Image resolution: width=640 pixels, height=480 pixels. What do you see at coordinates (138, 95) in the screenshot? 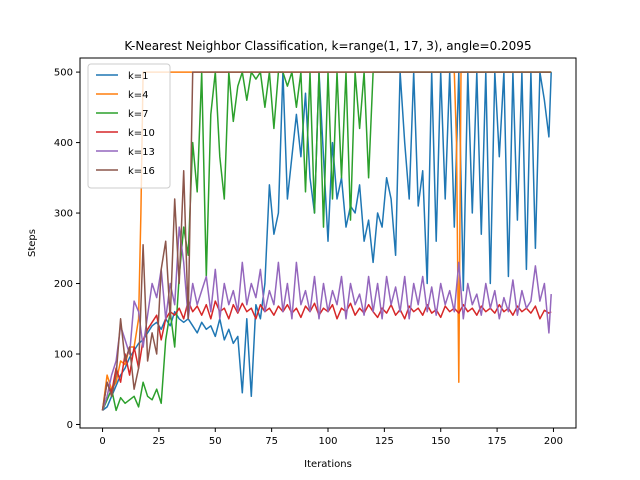
I see `legend-label: k=4` at bounding box center [138, 95].